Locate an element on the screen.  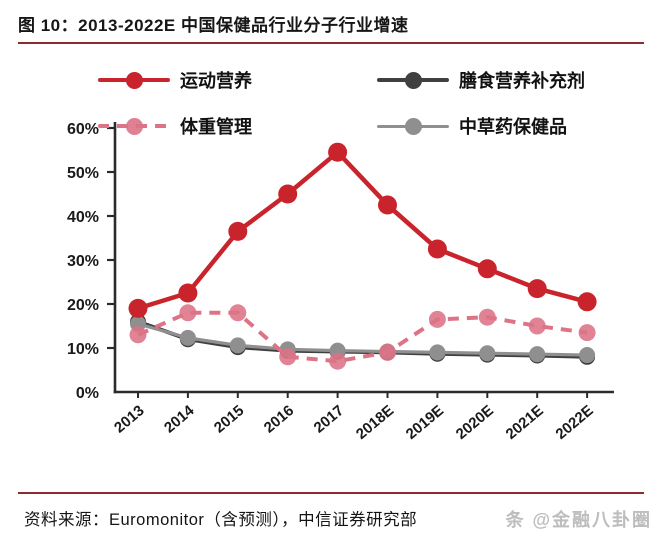
svg-text: 2021E is located at coordinates (525, 422).